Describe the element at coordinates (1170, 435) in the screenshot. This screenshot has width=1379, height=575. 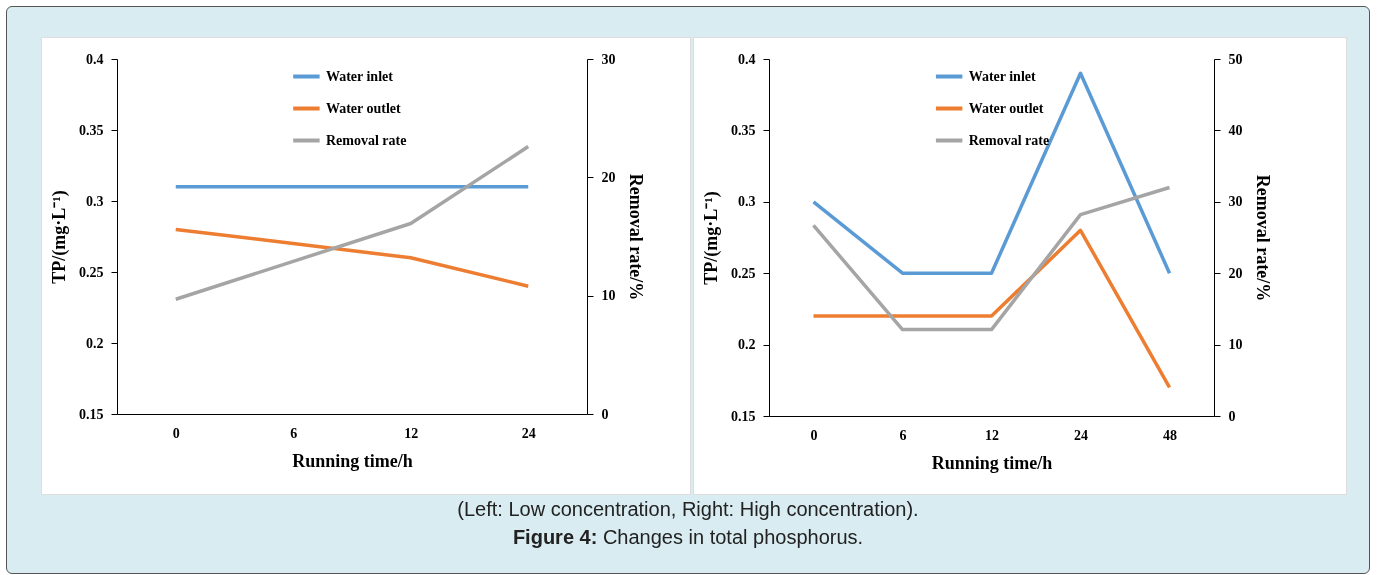
I see `x-tick-label: 48` at that location.